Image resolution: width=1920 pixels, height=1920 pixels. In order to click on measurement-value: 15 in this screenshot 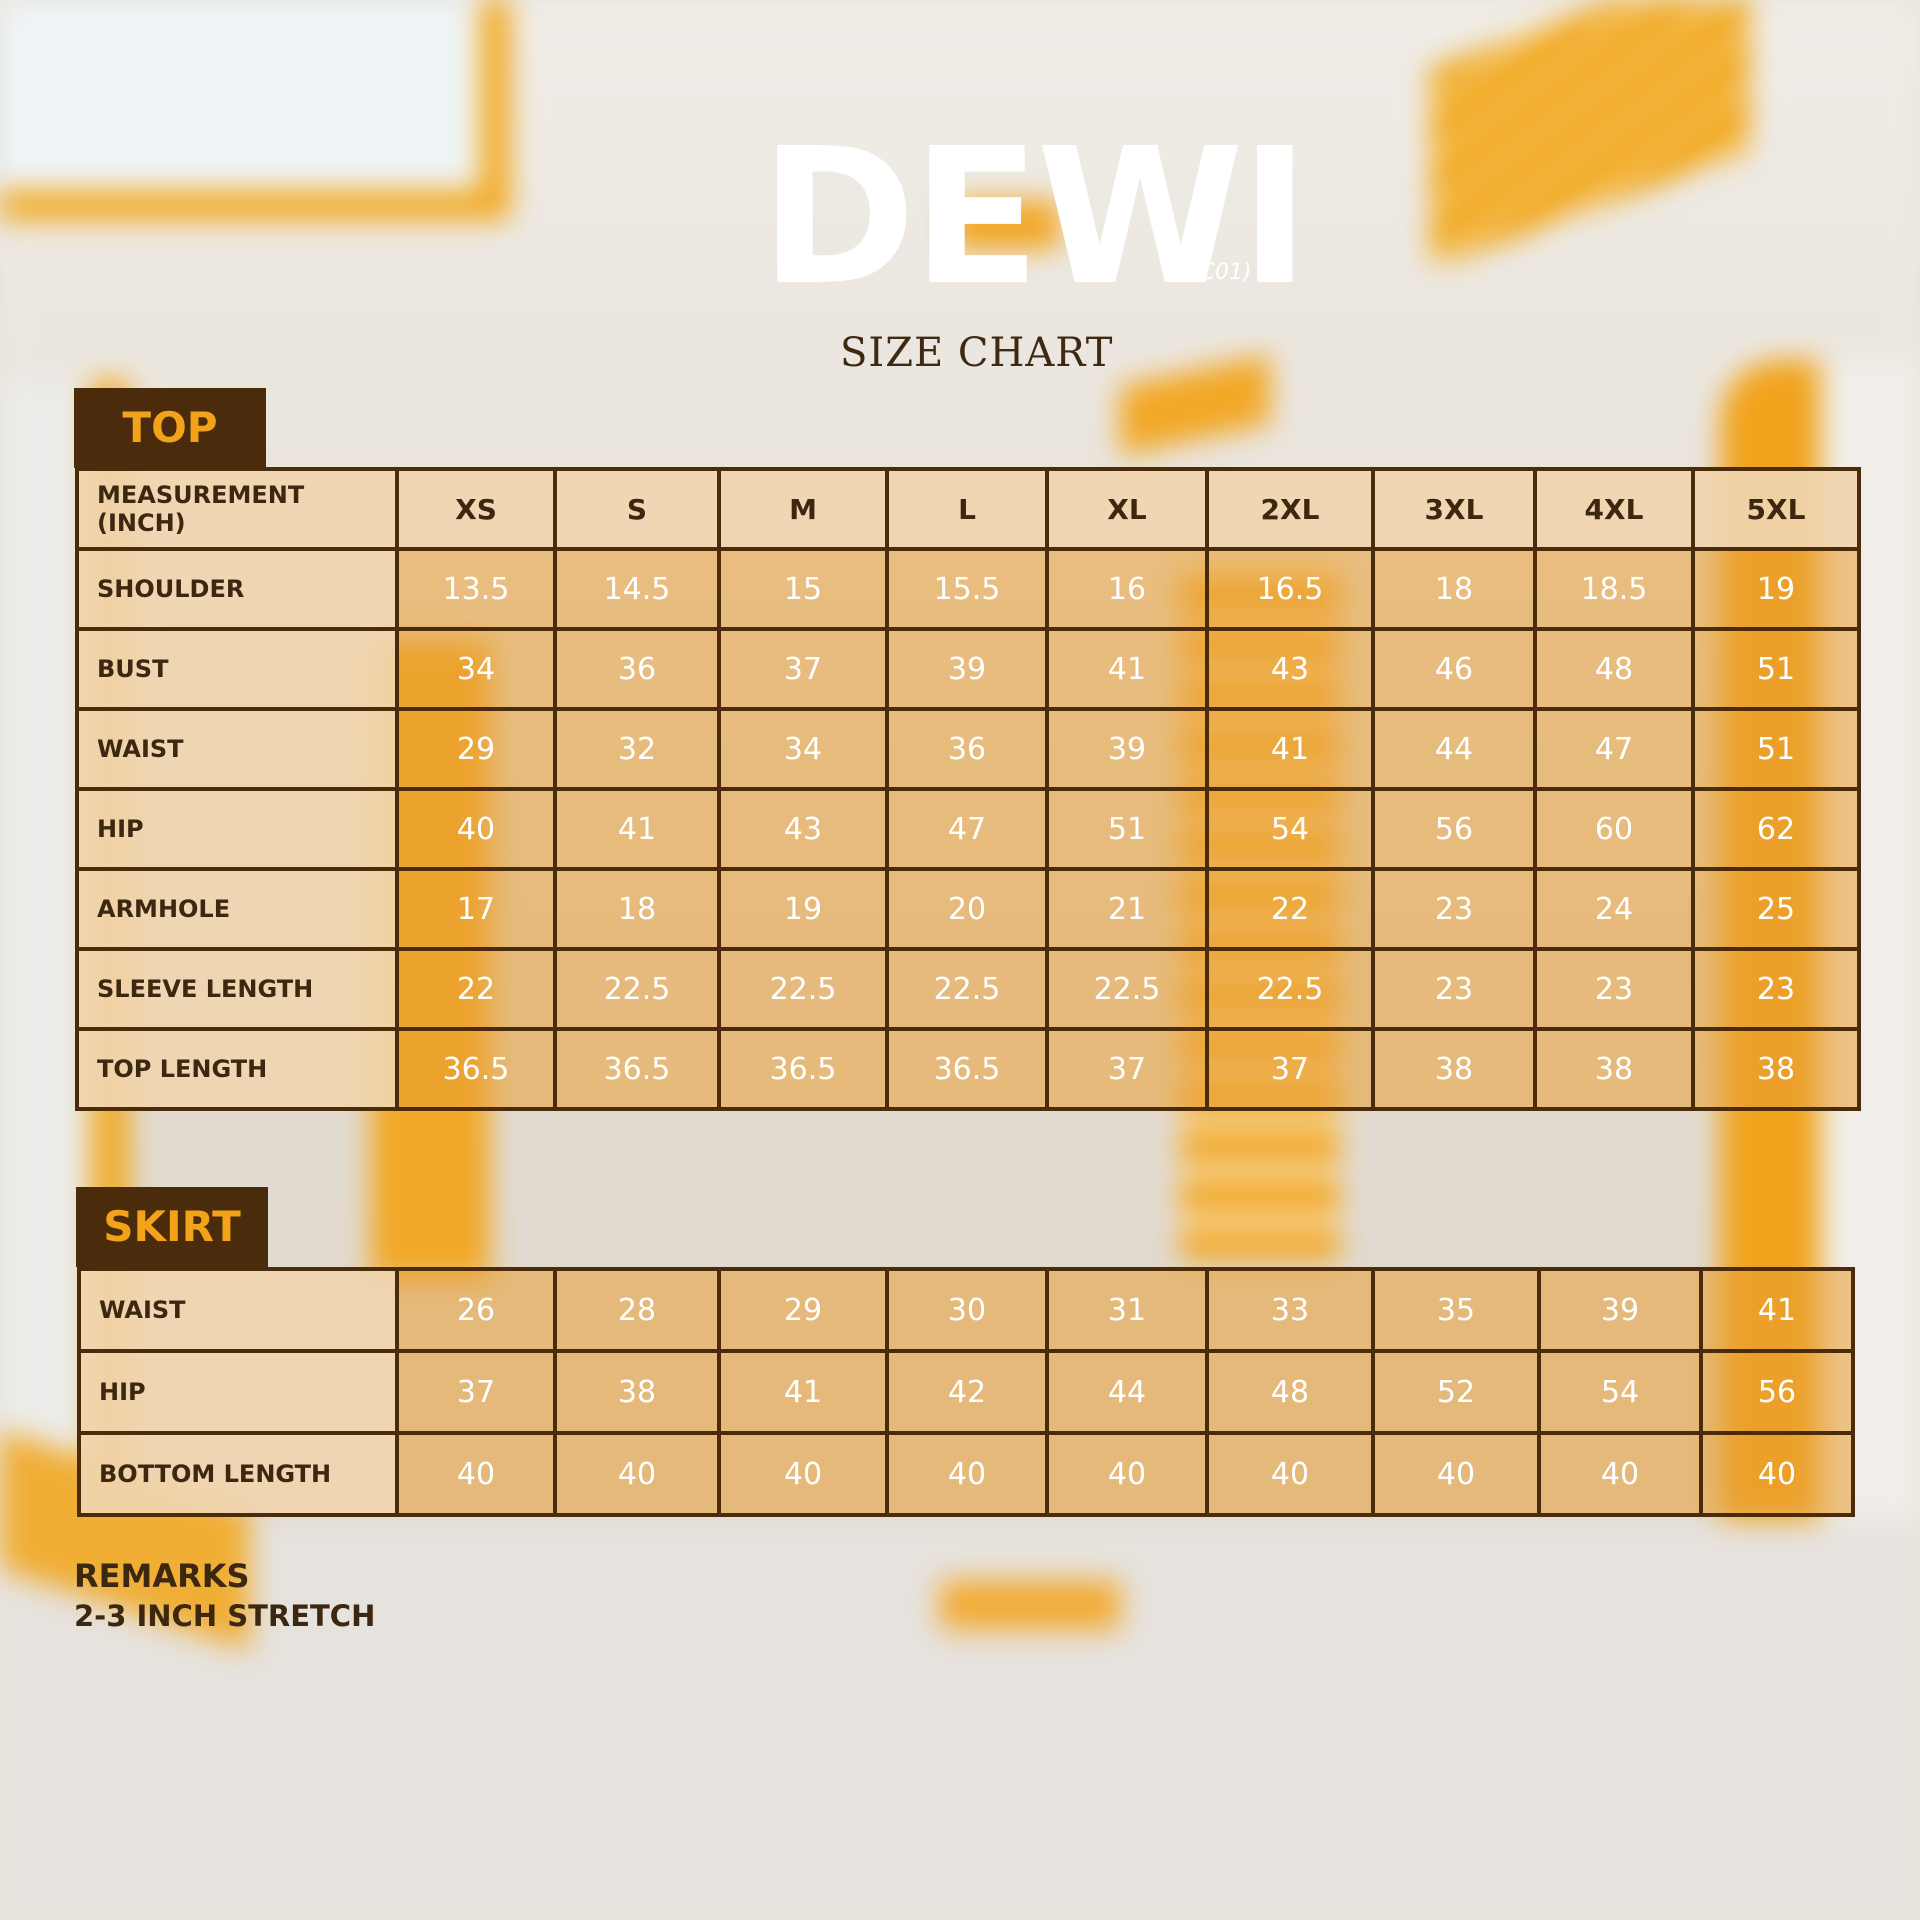, I will do `click(803, 589)`.